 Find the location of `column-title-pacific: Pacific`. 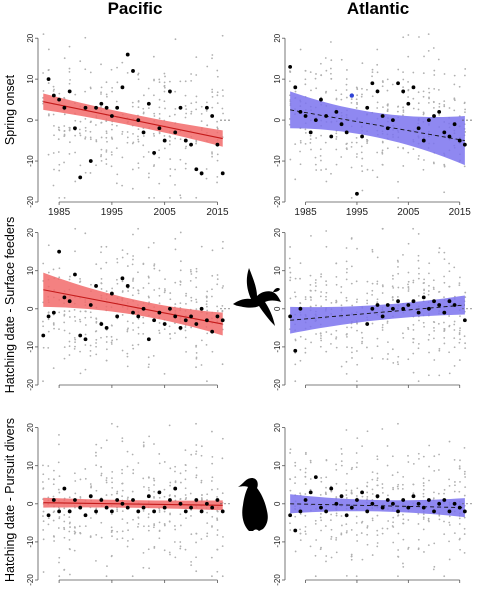

column-title-pacific: Pacific is located at coordinates (135, 9).